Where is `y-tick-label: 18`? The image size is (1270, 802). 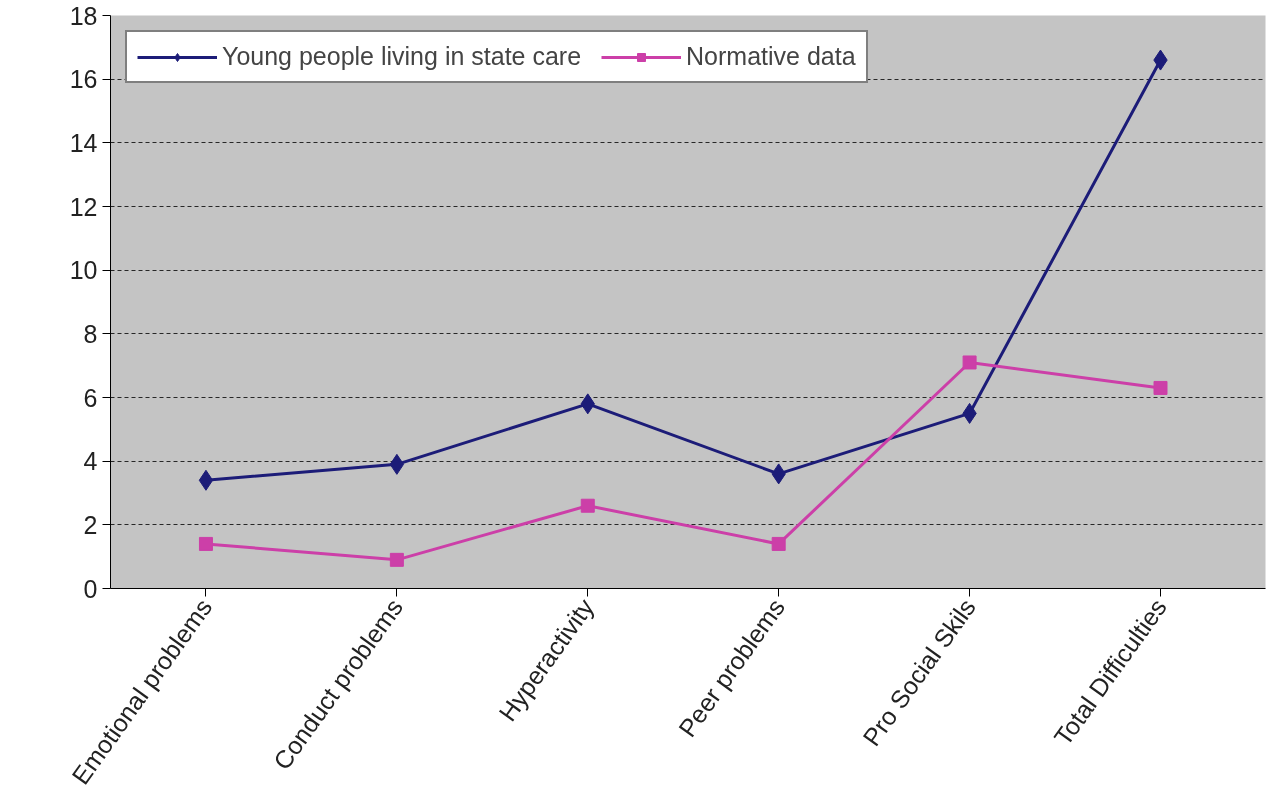 y-tick-label: 18 is located at coordinates (83, 15).